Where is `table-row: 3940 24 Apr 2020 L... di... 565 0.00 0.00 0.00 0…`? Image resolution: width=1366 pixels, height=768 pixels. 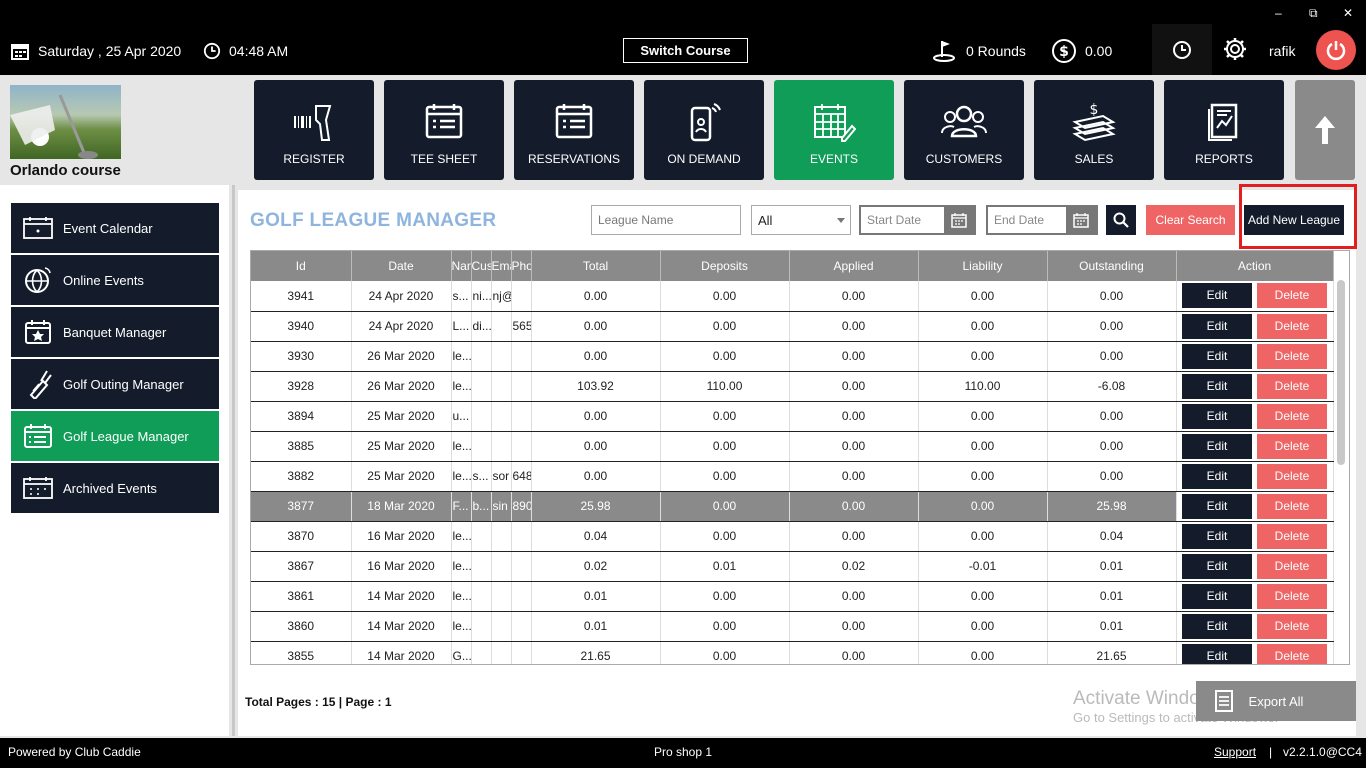
table-row: 3940 24 Apr 2020 L... di... 565 0.00 0.00 0.00 0… is located at coordinates (792, 326).